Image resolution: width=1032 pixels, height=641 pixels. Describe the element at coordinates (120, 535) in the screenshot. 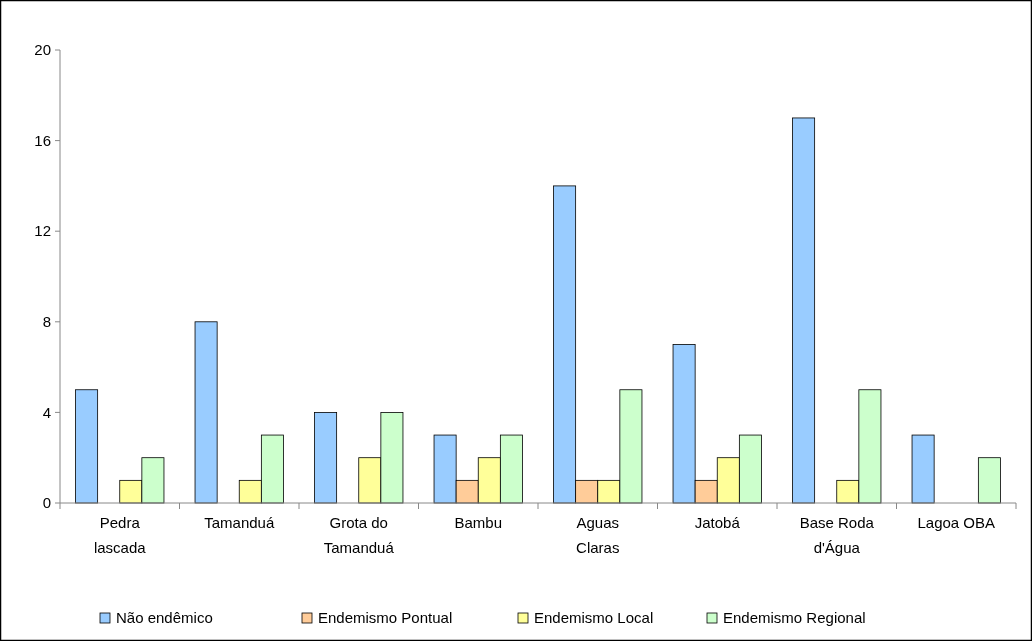

I see `x-tick-label: Pedra lascada` at that location.